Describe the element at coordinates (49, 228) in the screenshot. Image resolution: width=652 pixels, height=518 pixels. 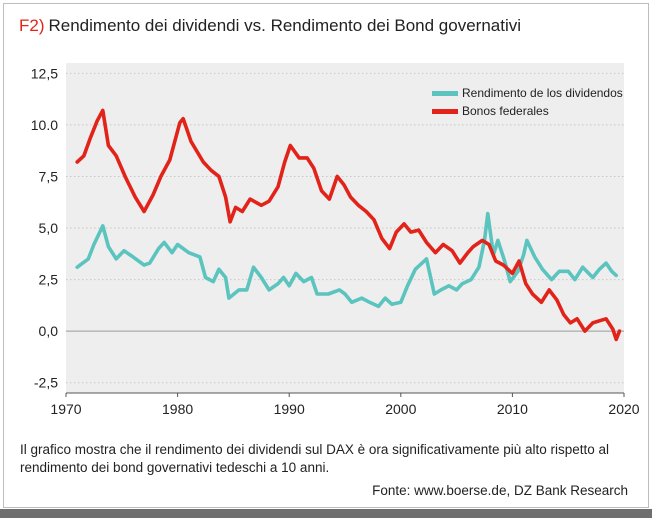
I see `y-tick-label: 5,0` at that location.